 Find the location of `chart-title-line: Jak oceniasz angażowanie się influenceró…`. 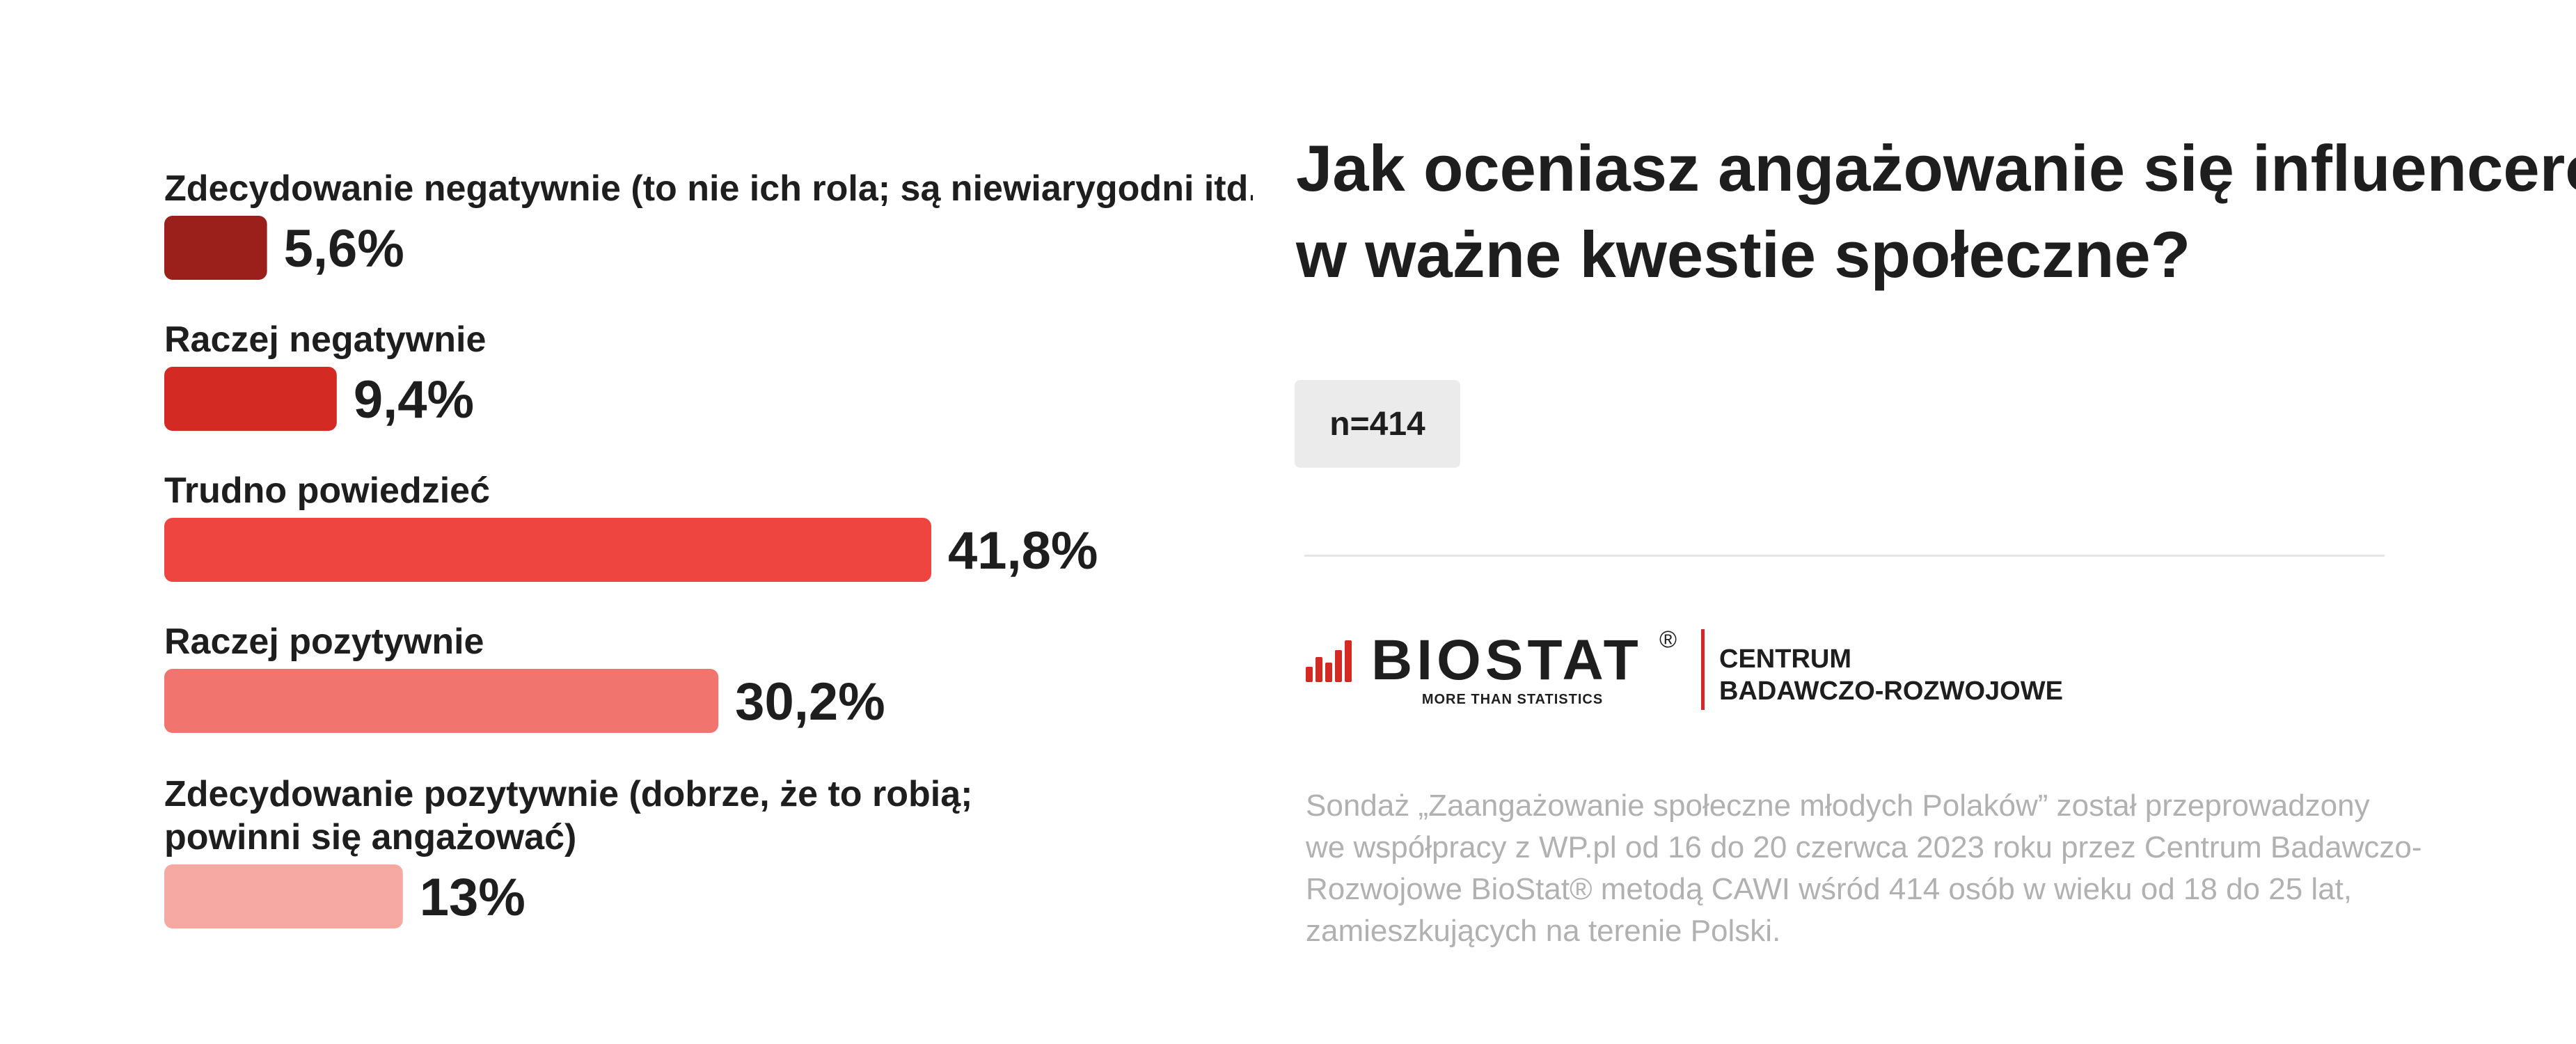

chart-title-line: Jak oceniasz angażowanie się influenceró… is located at coordinates (1936, 168).